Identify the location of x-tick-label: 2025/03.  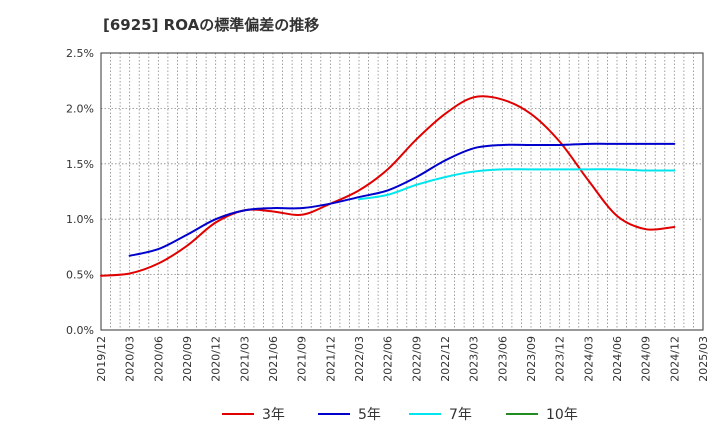
(703, 359).